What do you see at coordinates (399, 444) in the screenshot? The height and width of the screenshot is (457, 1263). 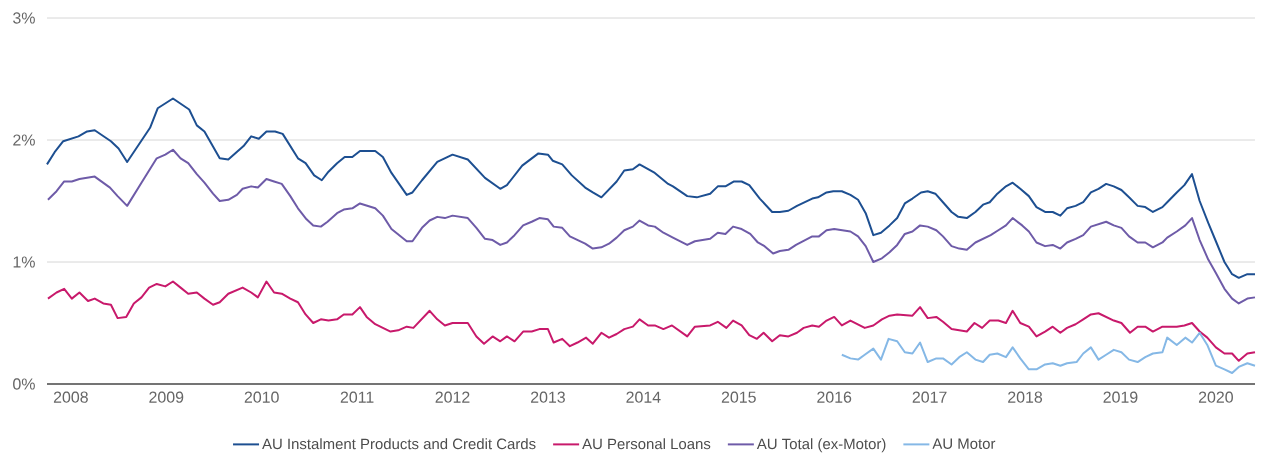 I see `legend-label: AU Instalment Products and Credit Cards` at bounding box center [399, 444].